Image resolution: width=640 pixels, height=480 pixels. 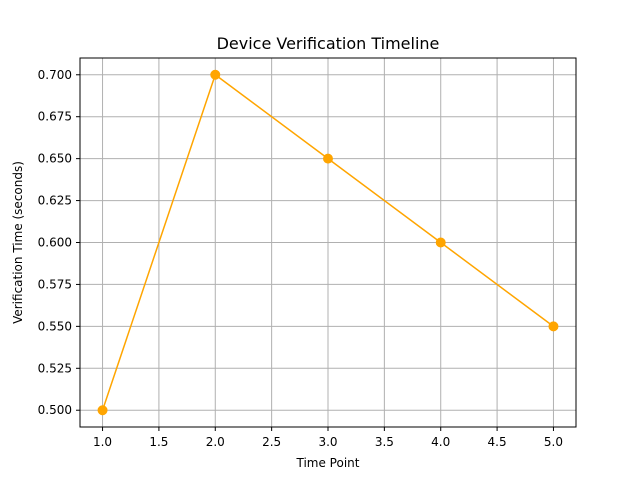 What do you see at coordinates (158, 442) in the screenshot?
I see `x-tick-label: 1.5` at bounding box center [158, 442].